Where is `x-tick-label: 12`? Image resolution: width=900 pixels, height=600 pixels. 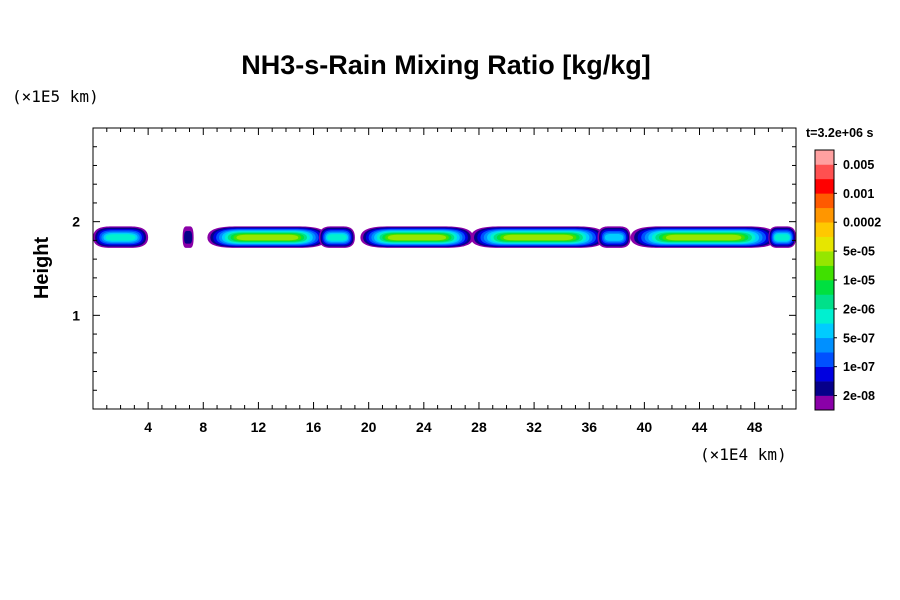 x-tick-label: 12 is located at coordinates (259, 427).